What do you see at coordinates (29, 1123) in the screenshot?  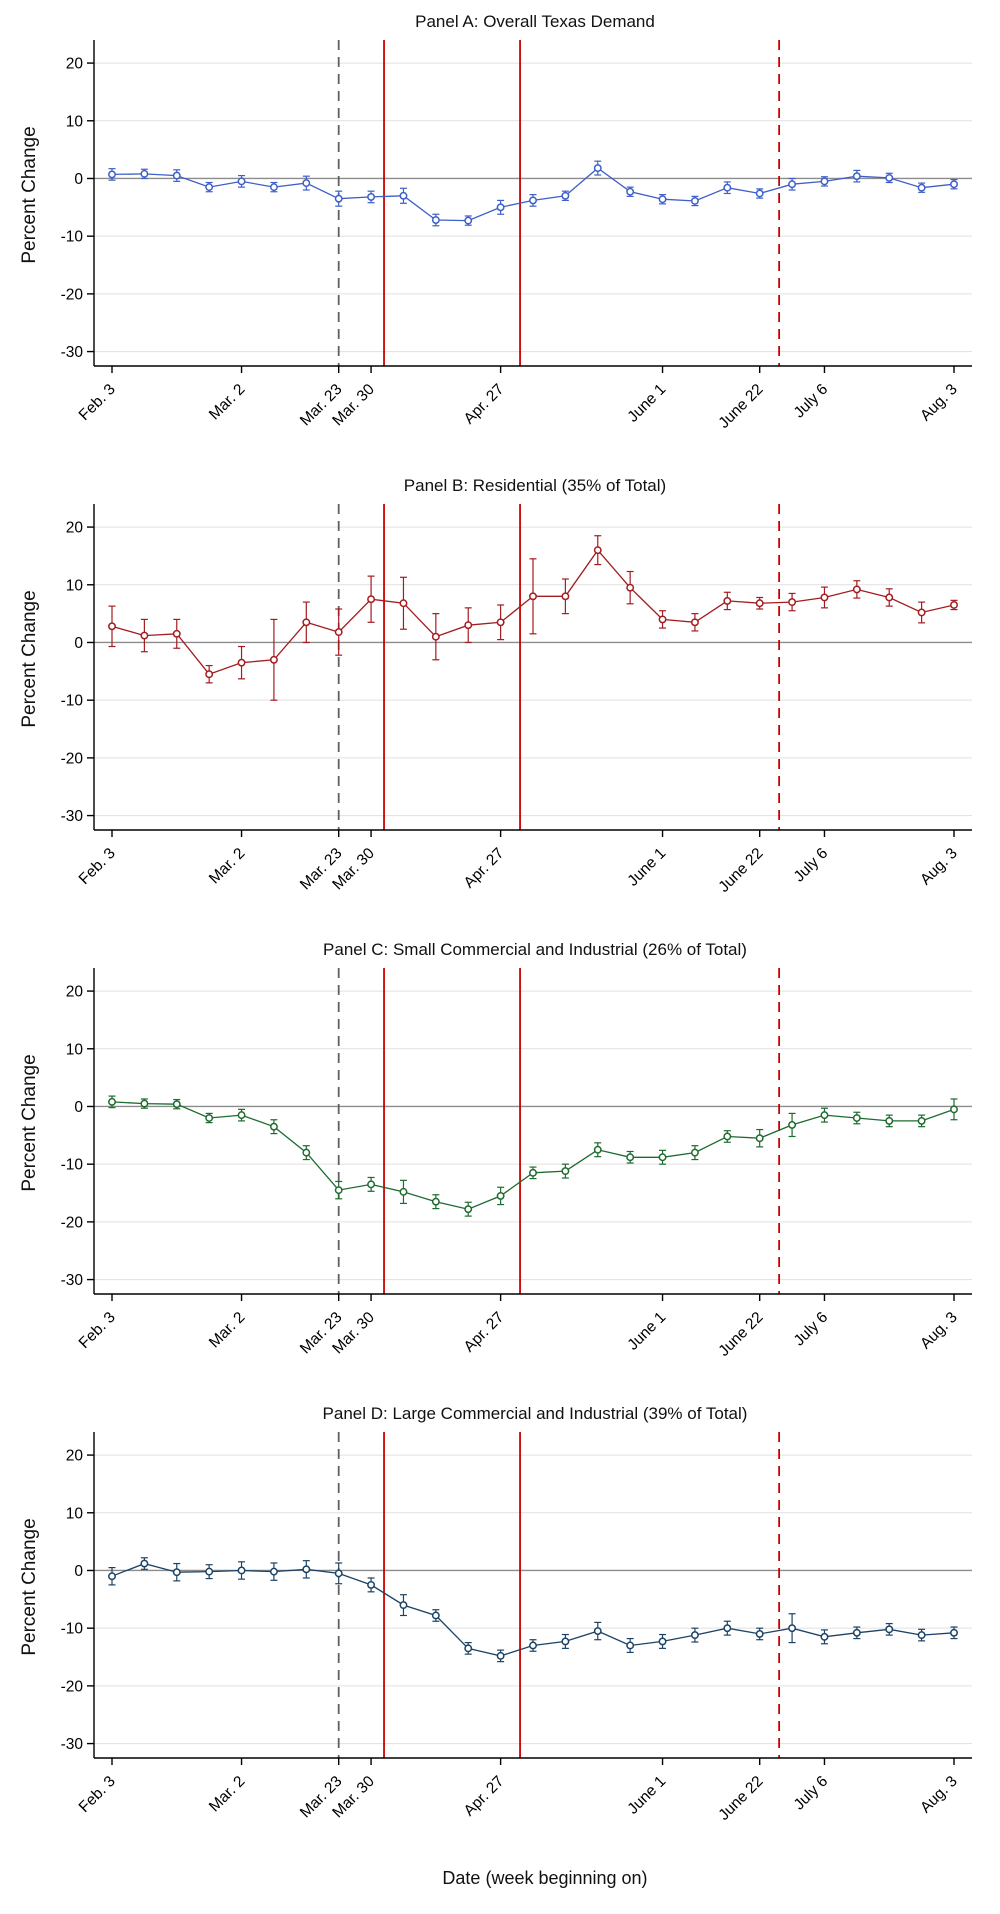 I see `panel-c-yaxis-label: Percent Change` at bounding box center [29, 1123].